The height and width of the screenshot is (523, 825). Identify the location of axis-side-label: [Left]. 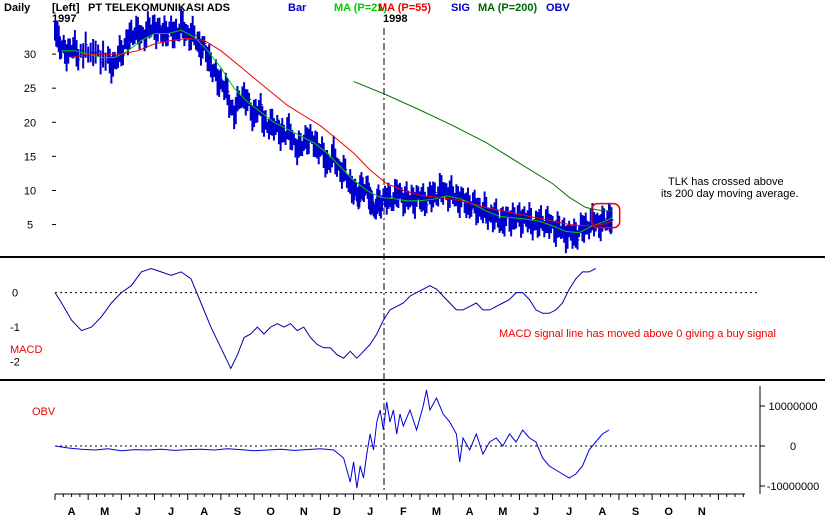
(66, 8).